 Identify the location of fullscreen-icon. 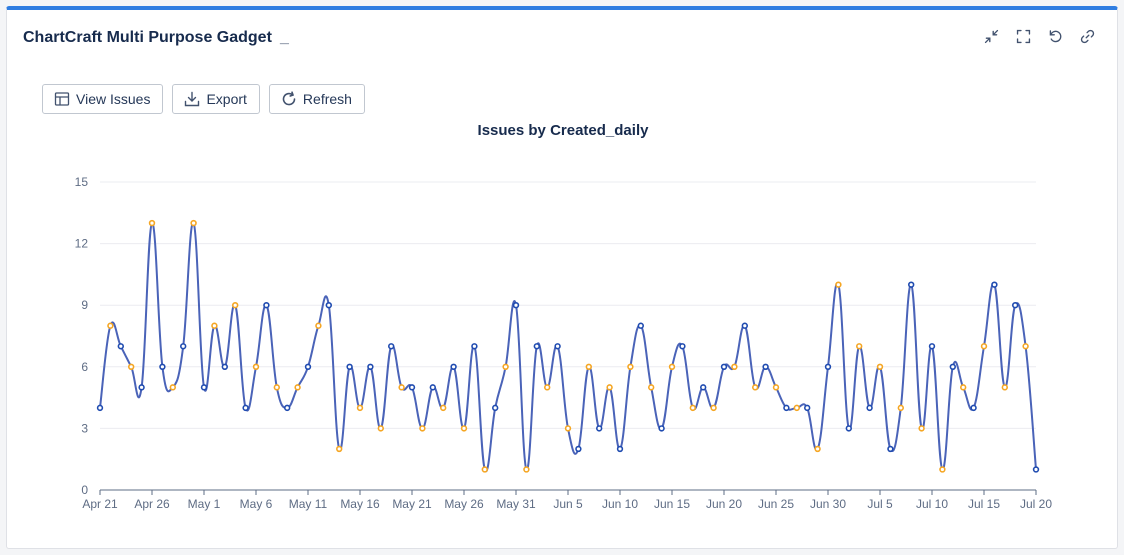
(1023, 36).